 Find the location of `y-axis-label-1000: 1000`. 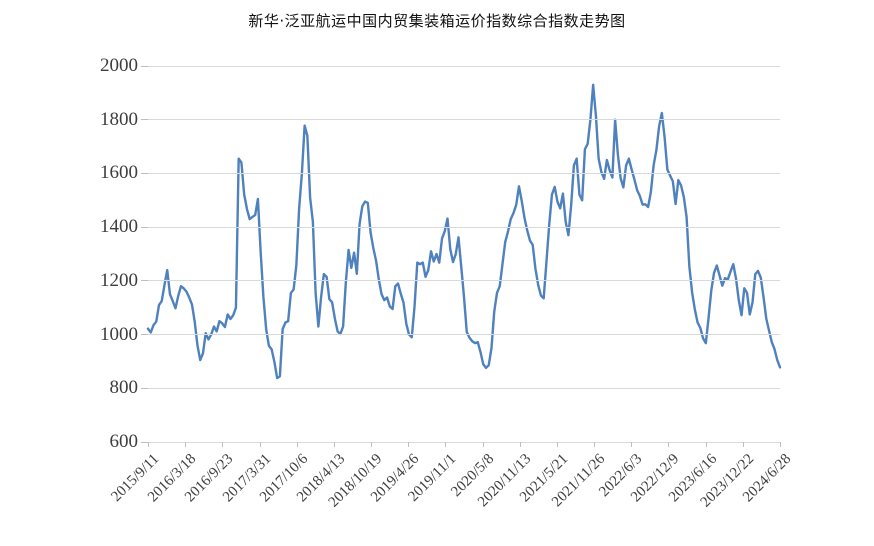

y-axis-label-1000: 1000 is located at coordinates (119, 334).